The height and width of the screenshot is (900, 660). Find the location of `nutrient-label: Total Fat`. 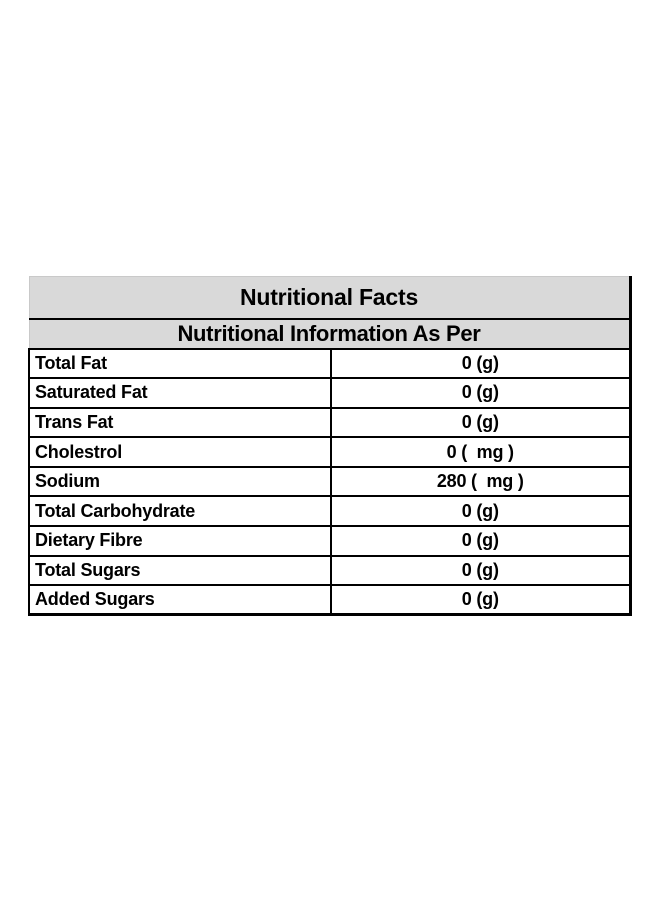

nutrient-label: Total Fat is located at coordinates (180, 363).